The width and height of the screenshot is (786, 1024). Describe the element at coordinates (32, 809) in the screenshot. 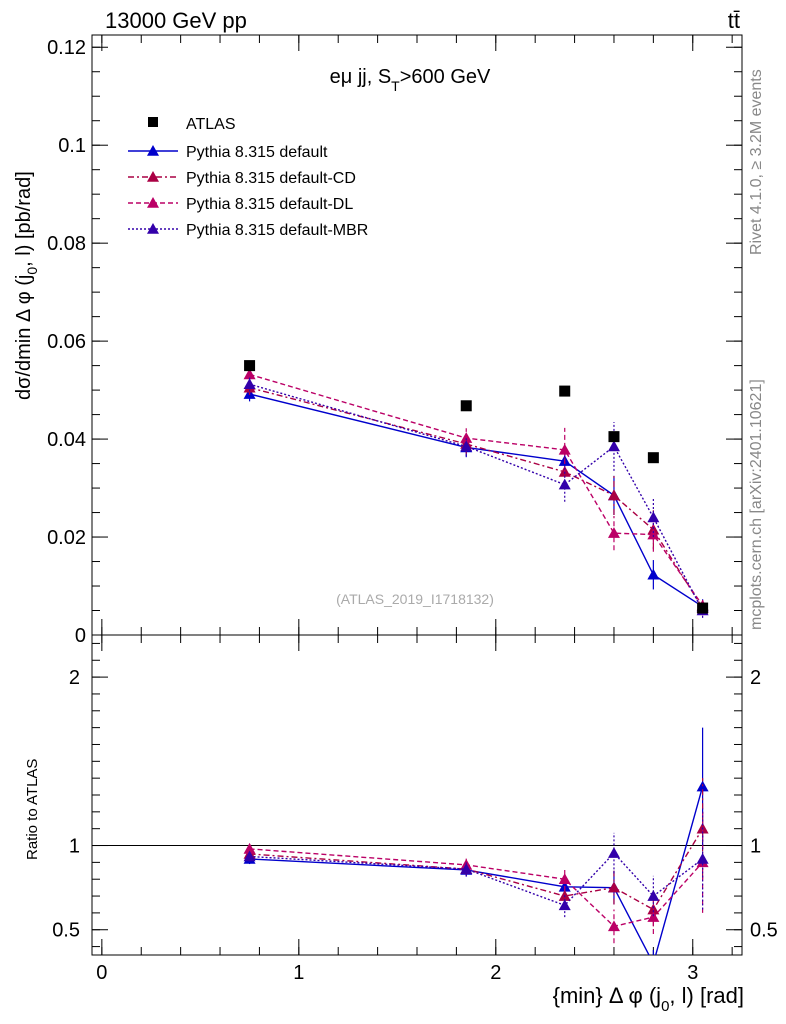

I see `ratio-axis-title: Ratio to ATLAS` at that location.